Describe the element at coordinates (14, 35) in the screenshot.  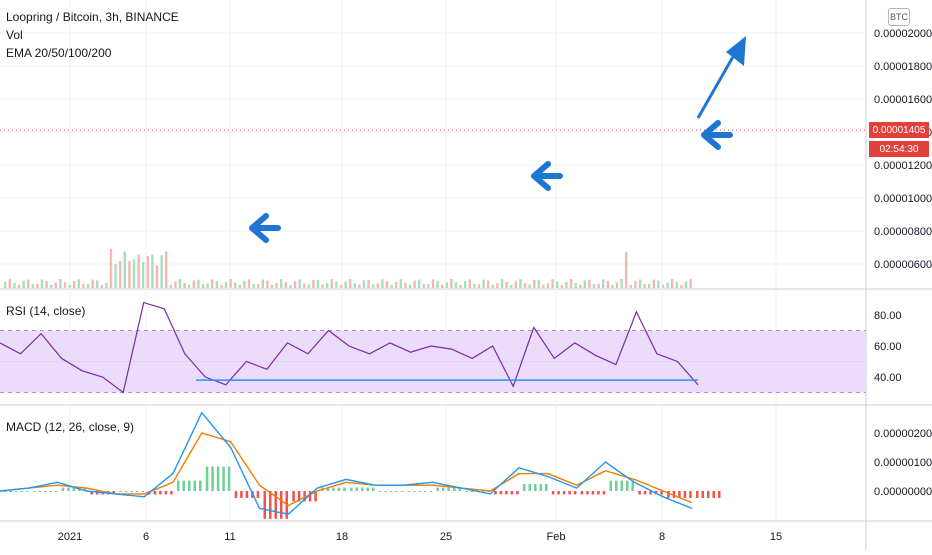
I see `vol-legend: Vol` at that location.